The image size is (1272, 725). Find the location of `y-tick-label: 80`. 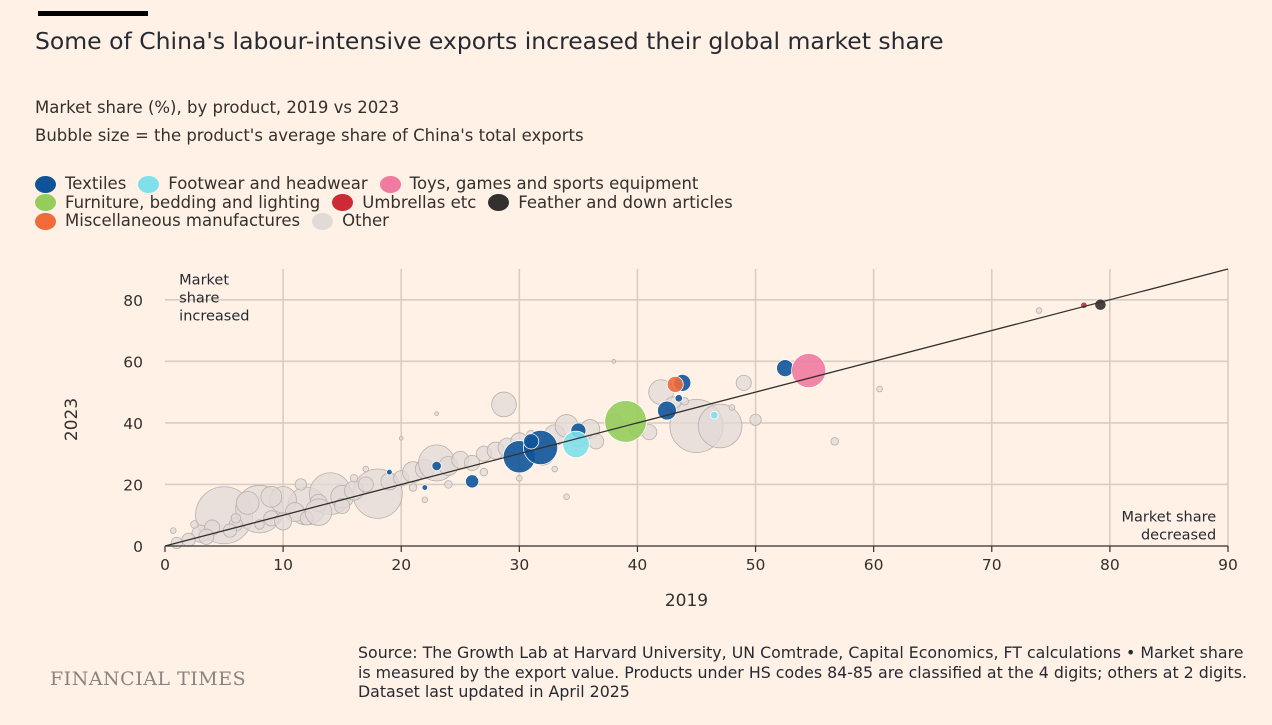

y-tick-label: 80 is located at coordinates (133, 301).